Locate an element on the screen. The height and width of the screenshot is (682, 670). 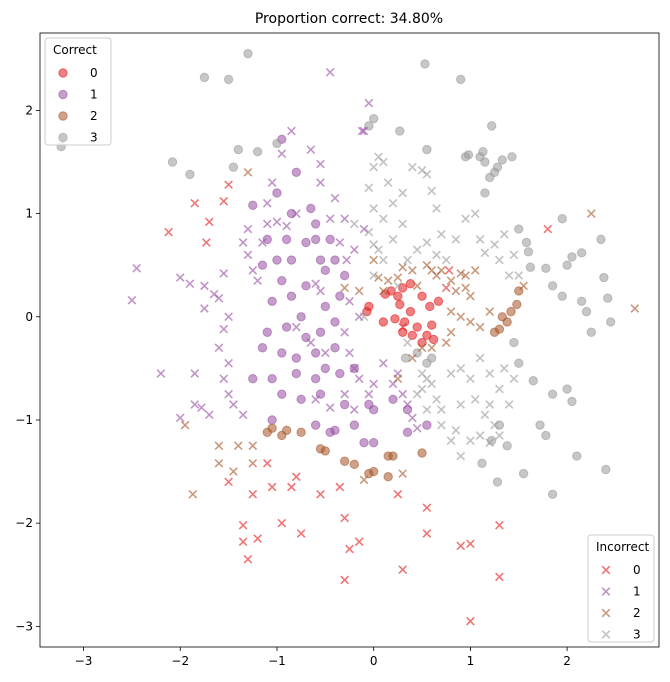
legend-correct: Correct 0 1 2 3 is located at coordinates (78, 91).